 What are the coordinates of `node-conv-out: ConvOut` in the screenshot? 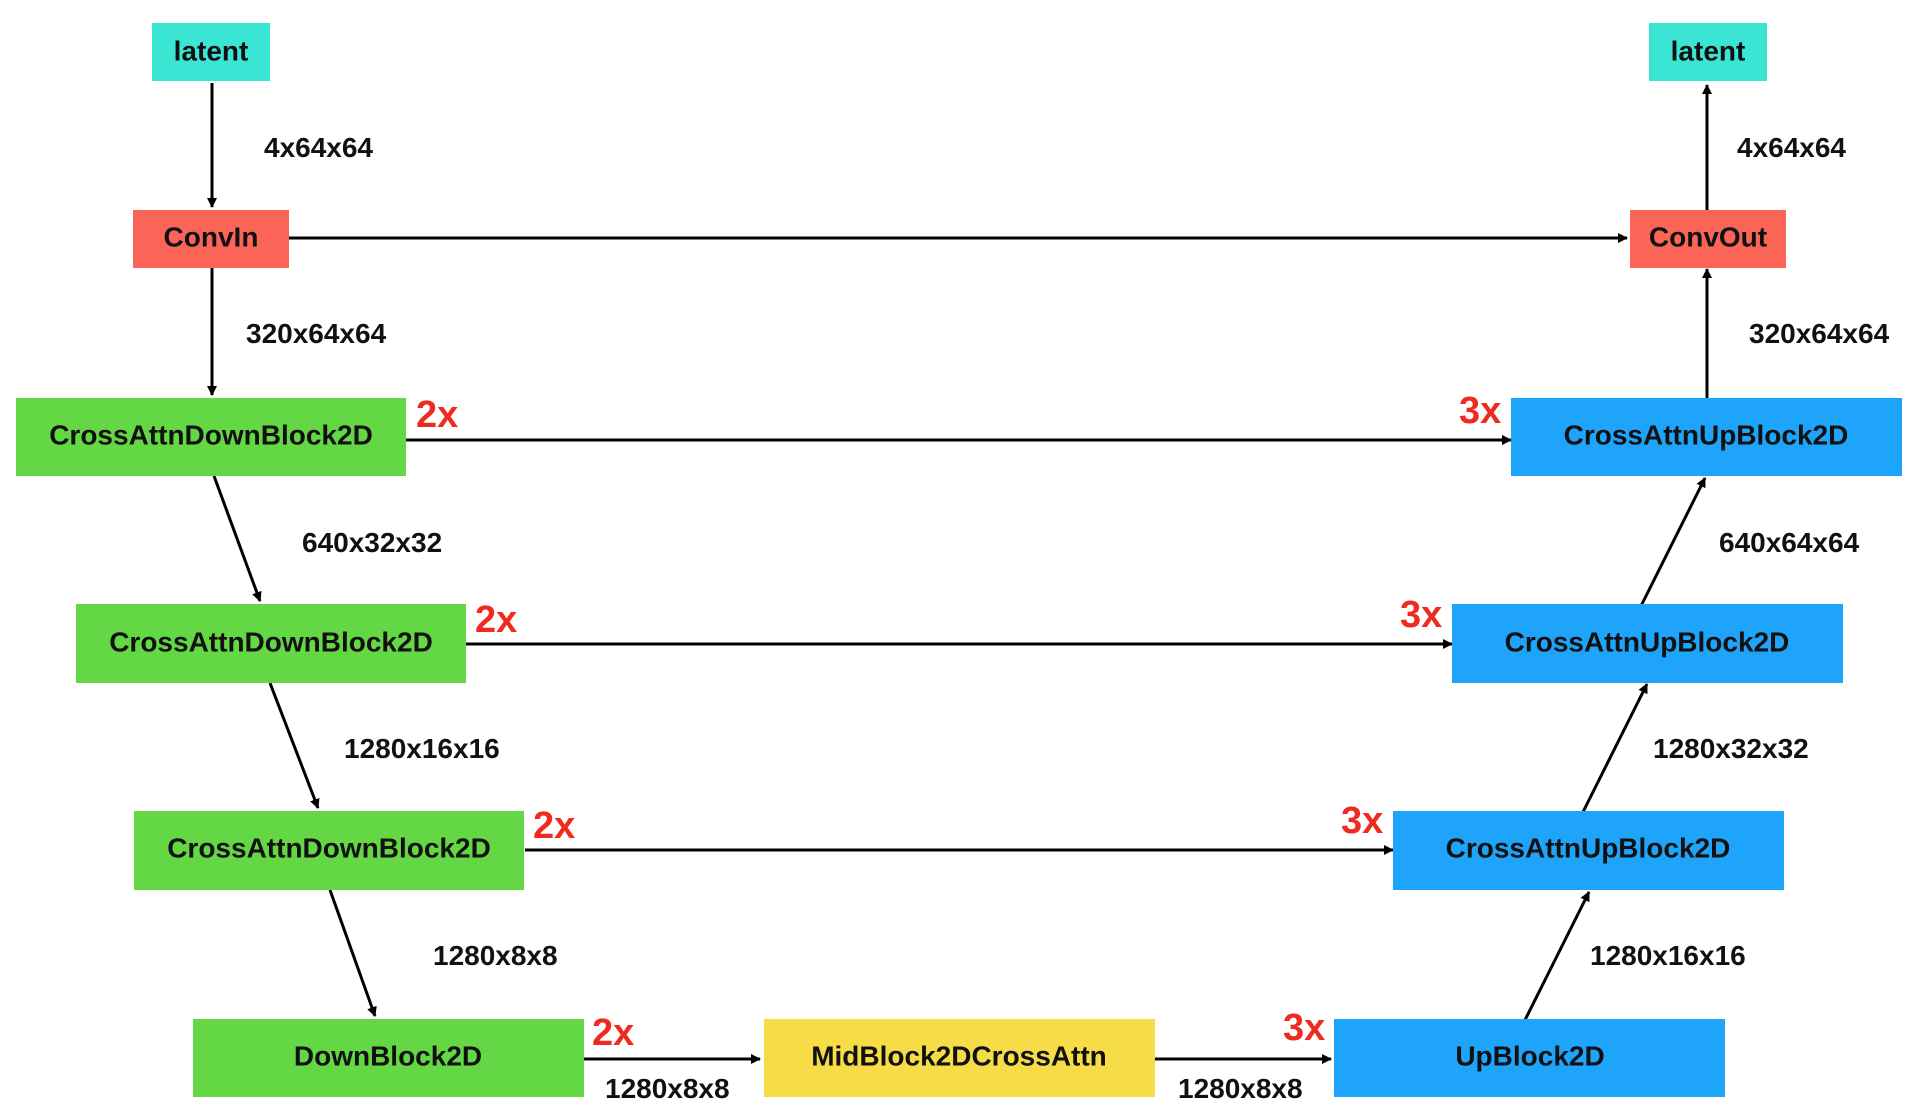 It's located at (1708, 239).